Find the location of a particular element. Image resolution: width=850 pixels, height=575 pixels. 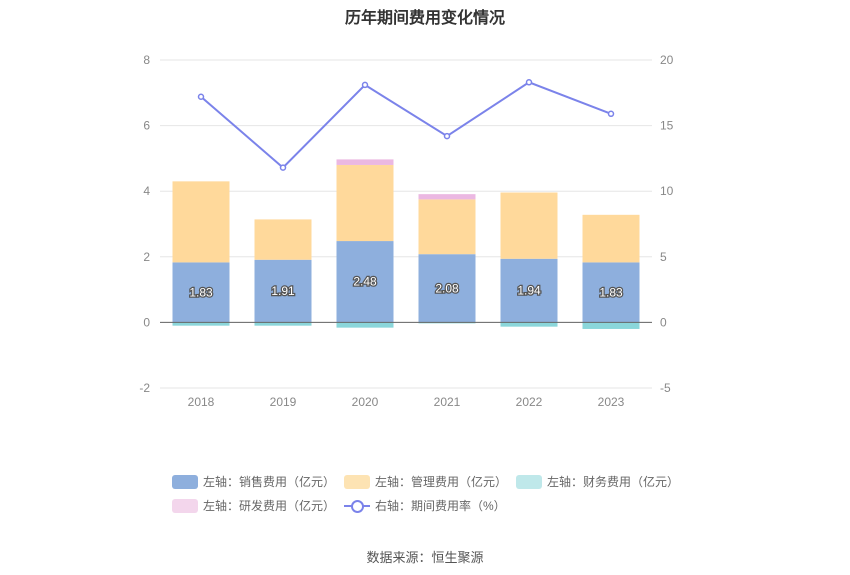

x-tick-label: 2022 is located at coordinates (529, 402).